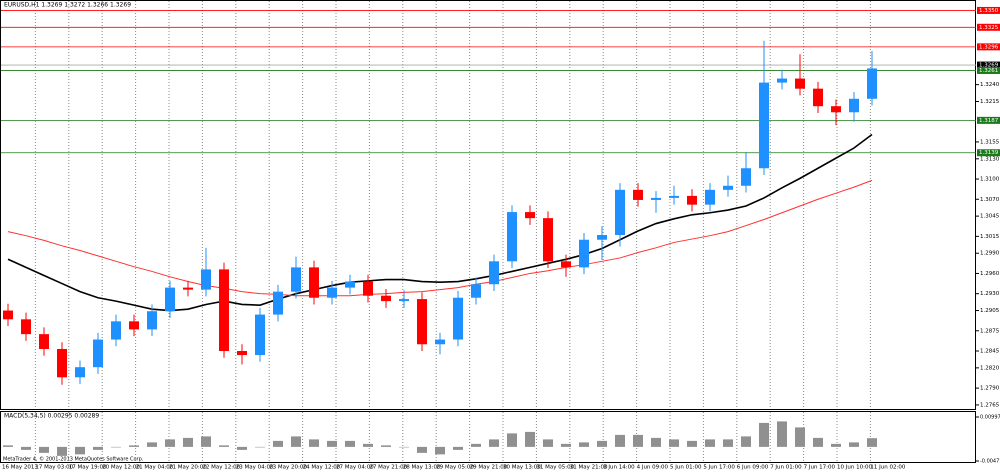  I want to click on x-tick-label: 30 May 13:00, so click(522, 468).